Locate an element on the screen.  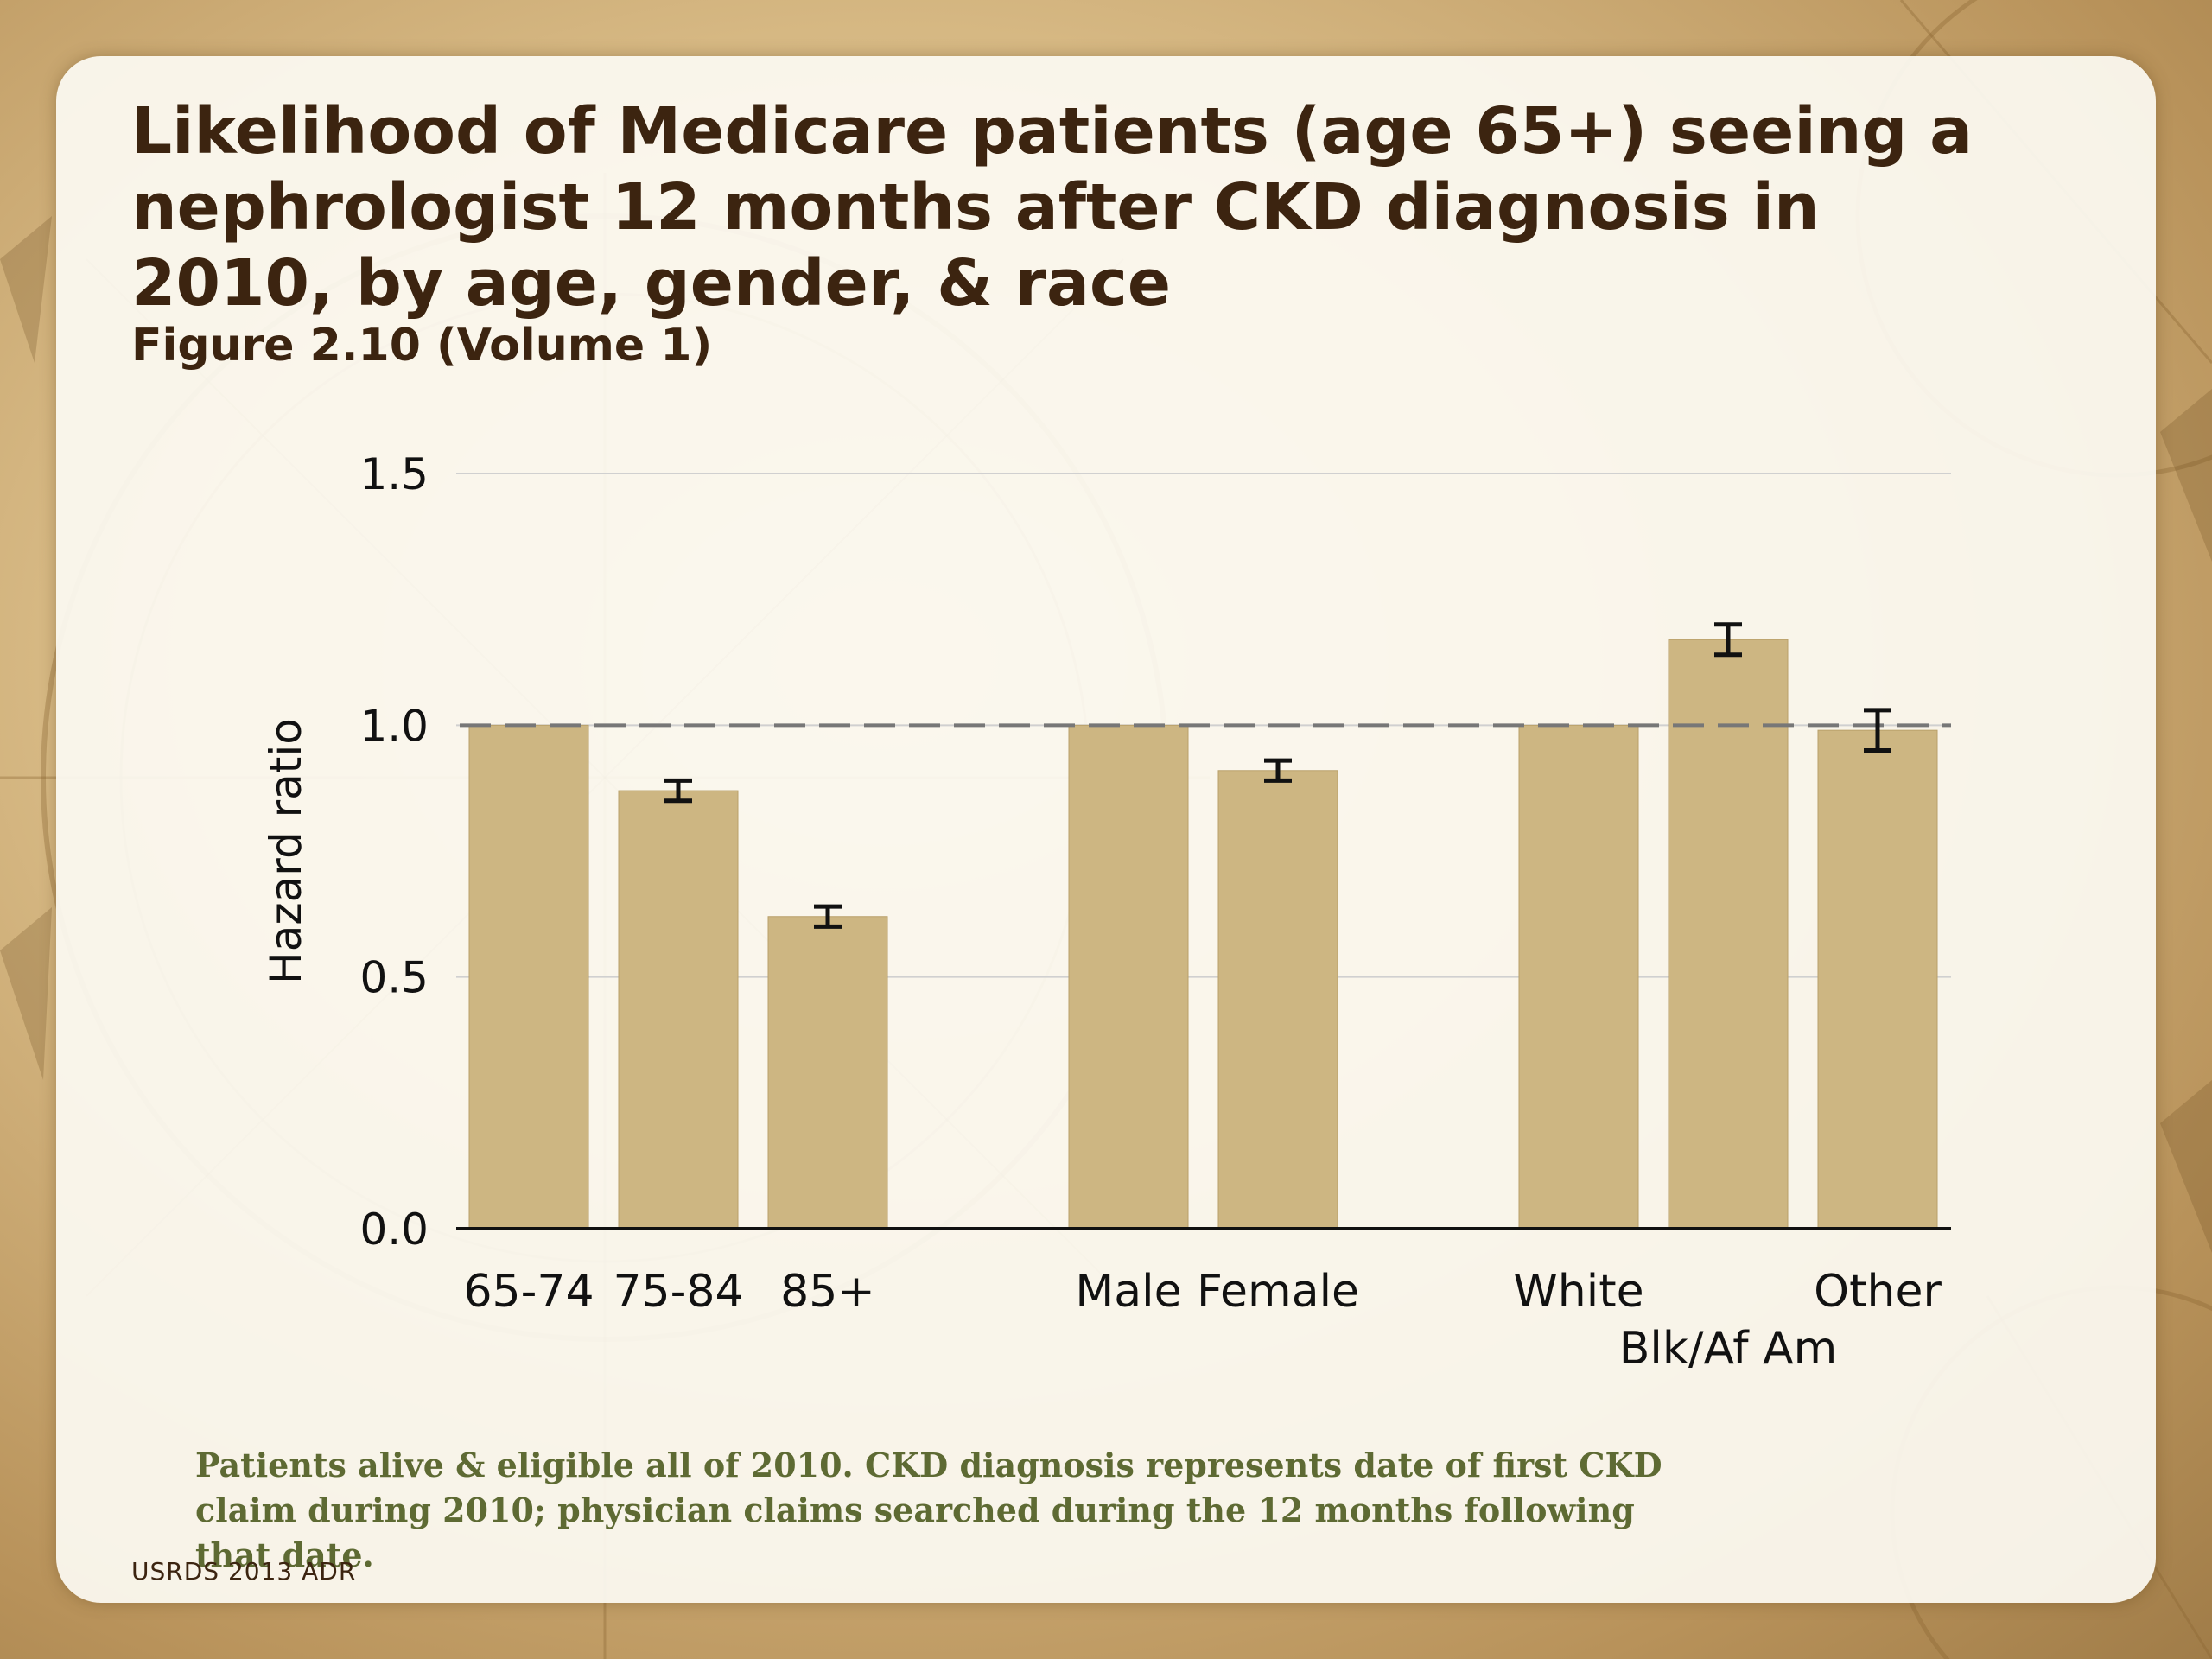
x-category-label: Male is located at coordinates (1128, 1292).